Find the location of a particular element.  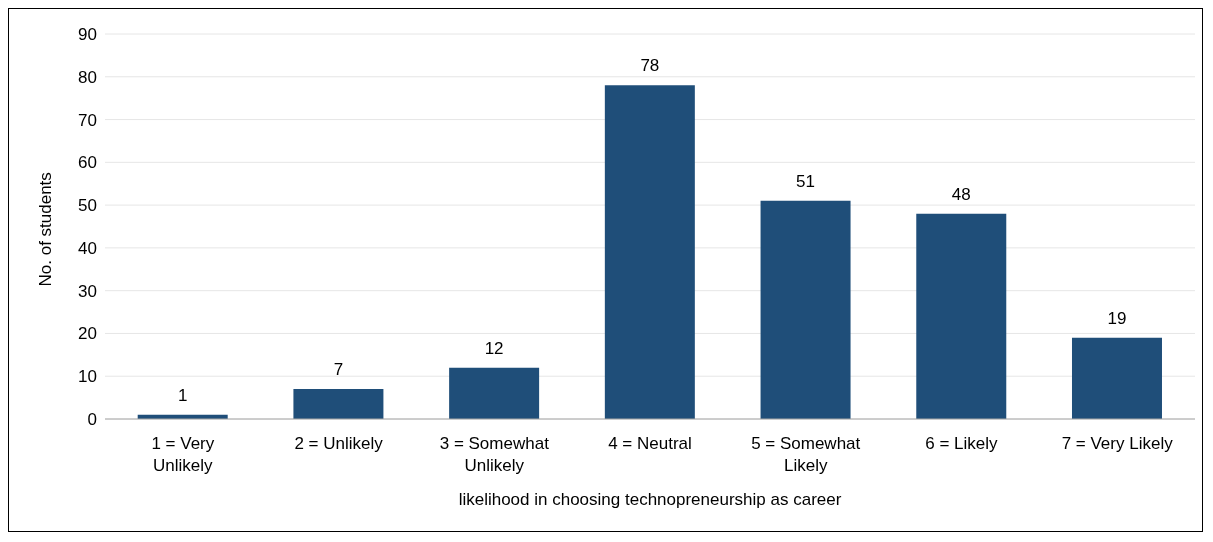

y-tick-label: 40 is located at coordinates (87, 248).